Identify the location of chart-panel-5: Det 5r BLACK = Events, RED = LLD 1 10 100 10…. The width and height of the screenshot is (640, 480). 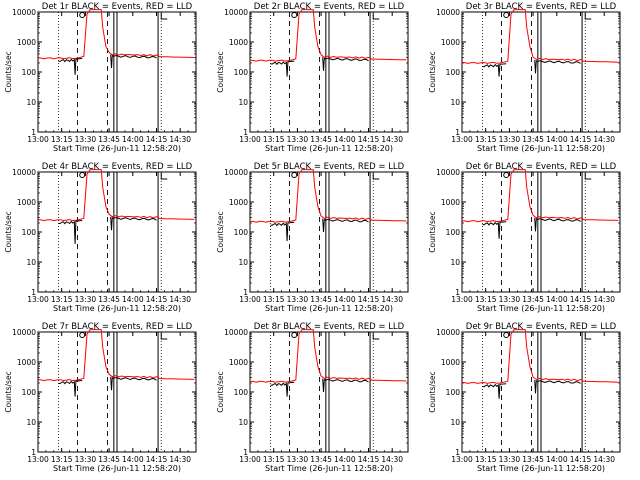
(312, 237).